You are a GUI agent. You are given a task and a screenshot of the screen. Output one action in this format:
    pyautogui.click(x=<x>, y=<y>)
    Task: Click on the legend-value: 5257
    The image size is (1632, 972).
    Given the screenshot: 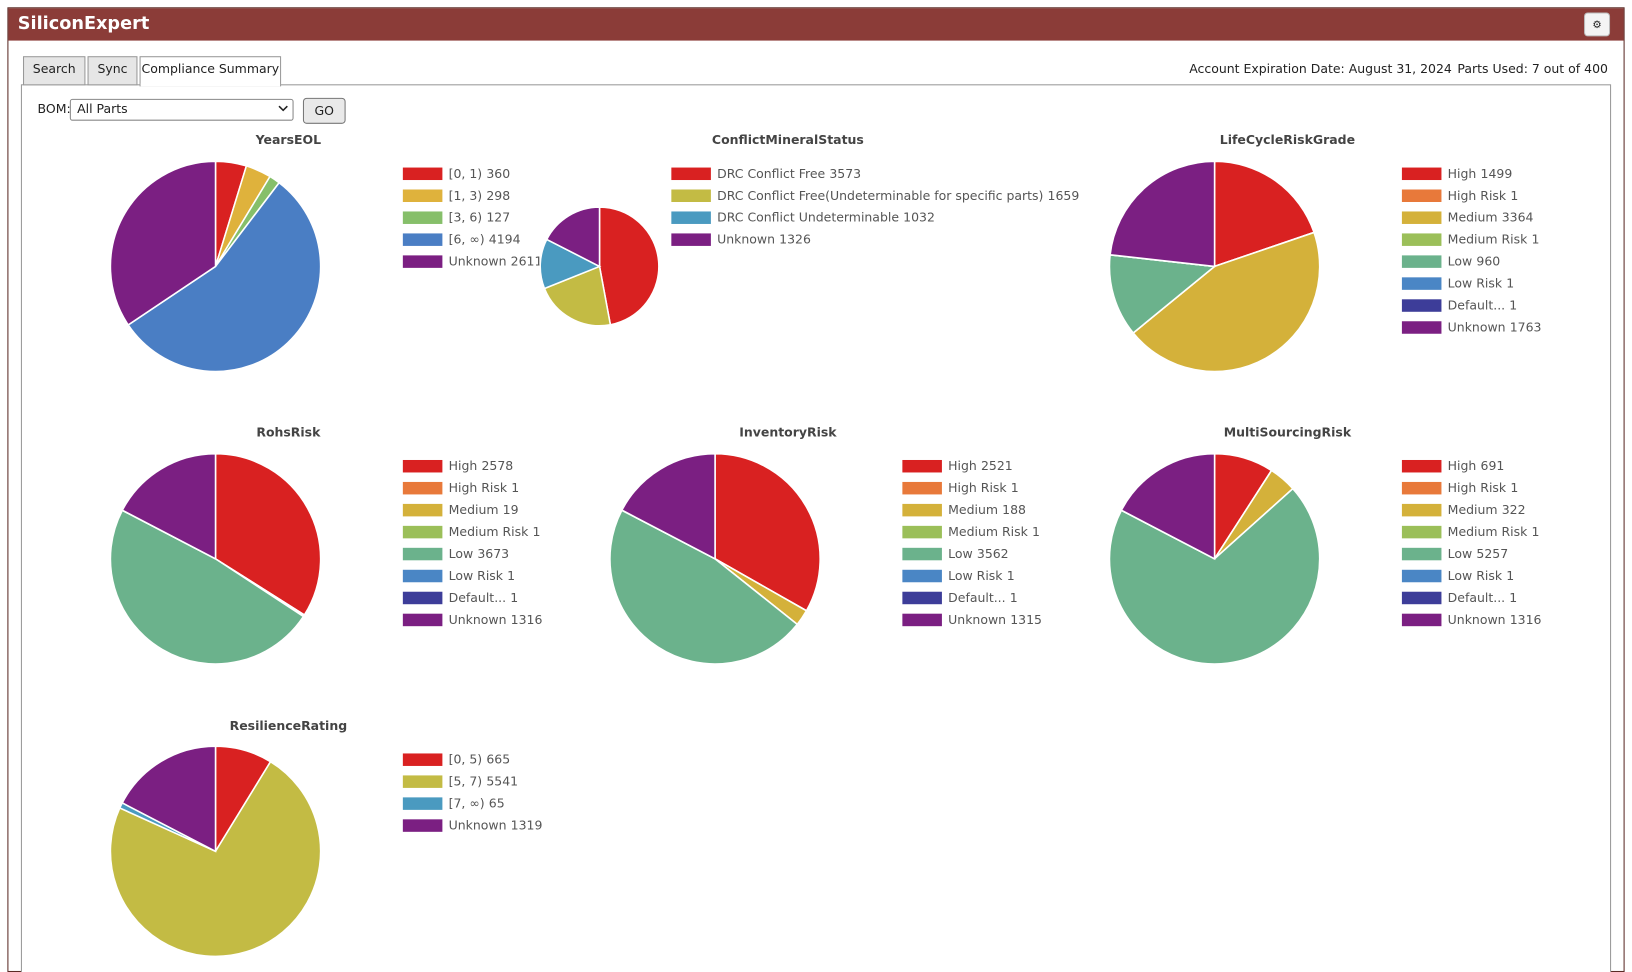 What is the action you would take?
    pyautogui.click(x=1492, y=553)
    